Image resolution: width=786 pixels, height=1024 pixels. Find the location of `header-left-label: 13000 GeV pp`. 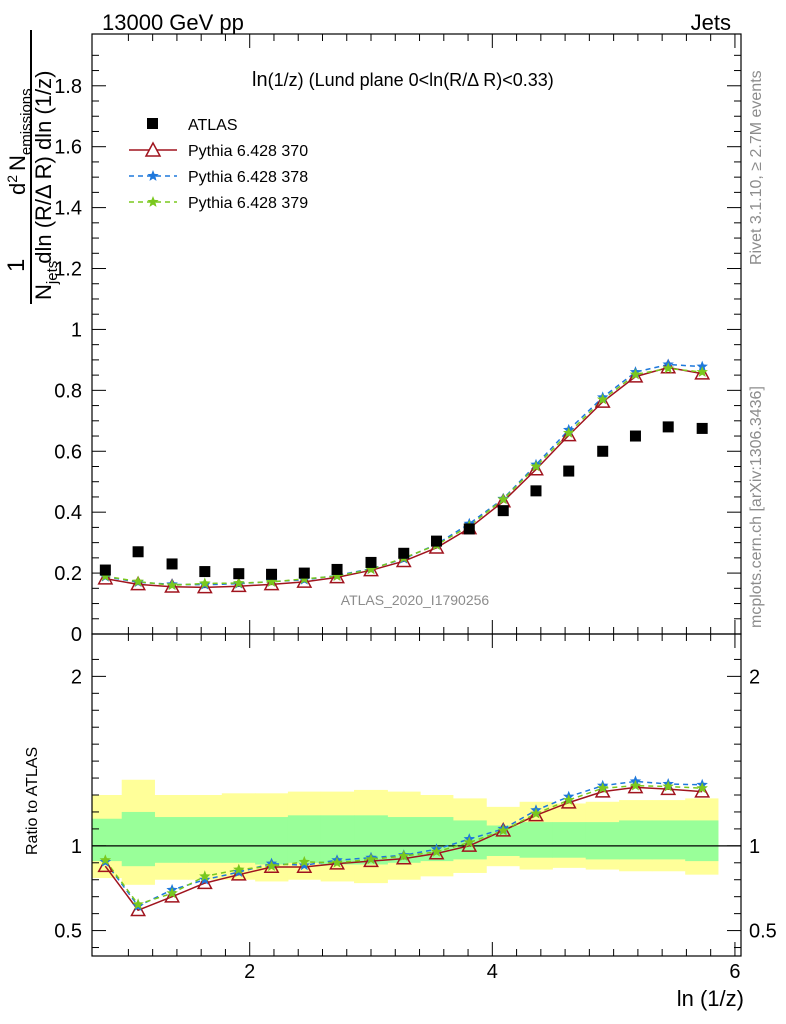

header-left-label: 13000 GeV pp is located at coordinates (173, 22).